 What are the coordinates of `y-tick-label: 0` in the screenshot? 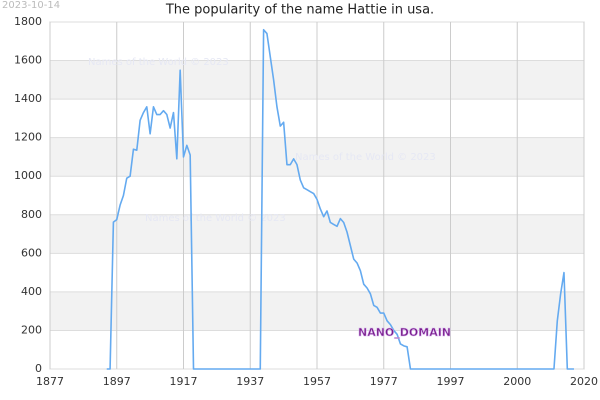 It's located at (38, 368).